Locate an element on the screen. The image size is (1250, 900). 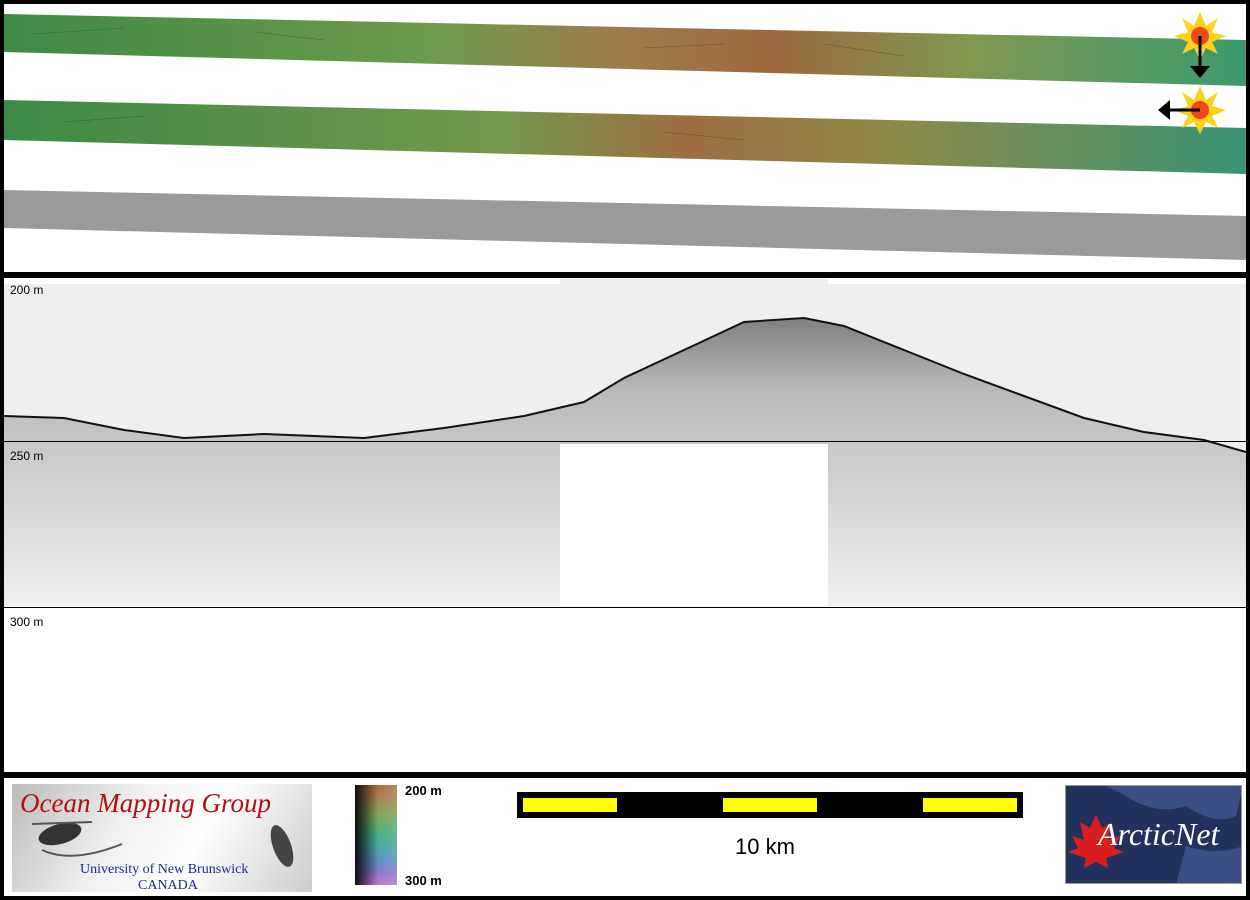
omg-title: Ocean Mapping Group is located at coordinates (145, 803).